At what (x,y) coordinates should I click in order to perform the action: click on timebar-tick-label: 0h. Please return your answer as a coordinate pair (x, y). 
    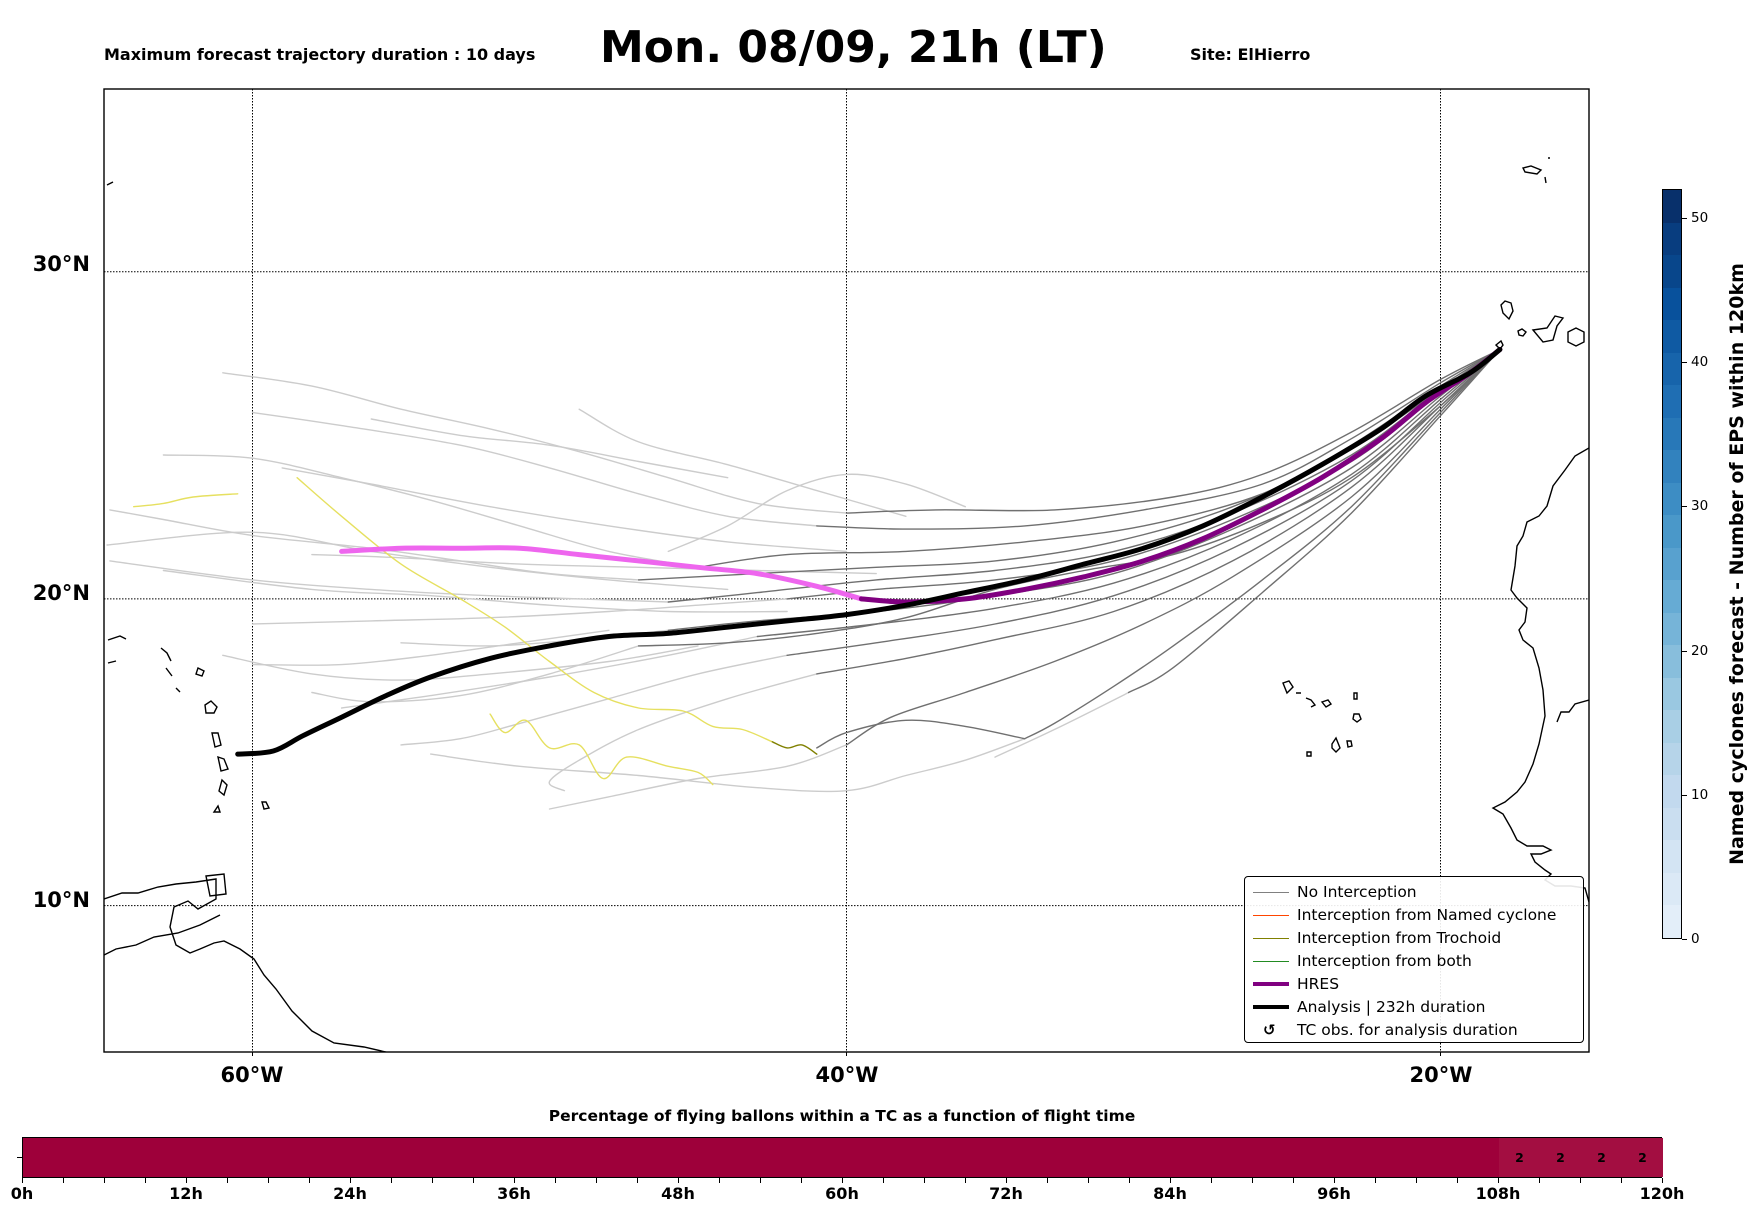
    Looking at the image, I should click on (22, 1193).